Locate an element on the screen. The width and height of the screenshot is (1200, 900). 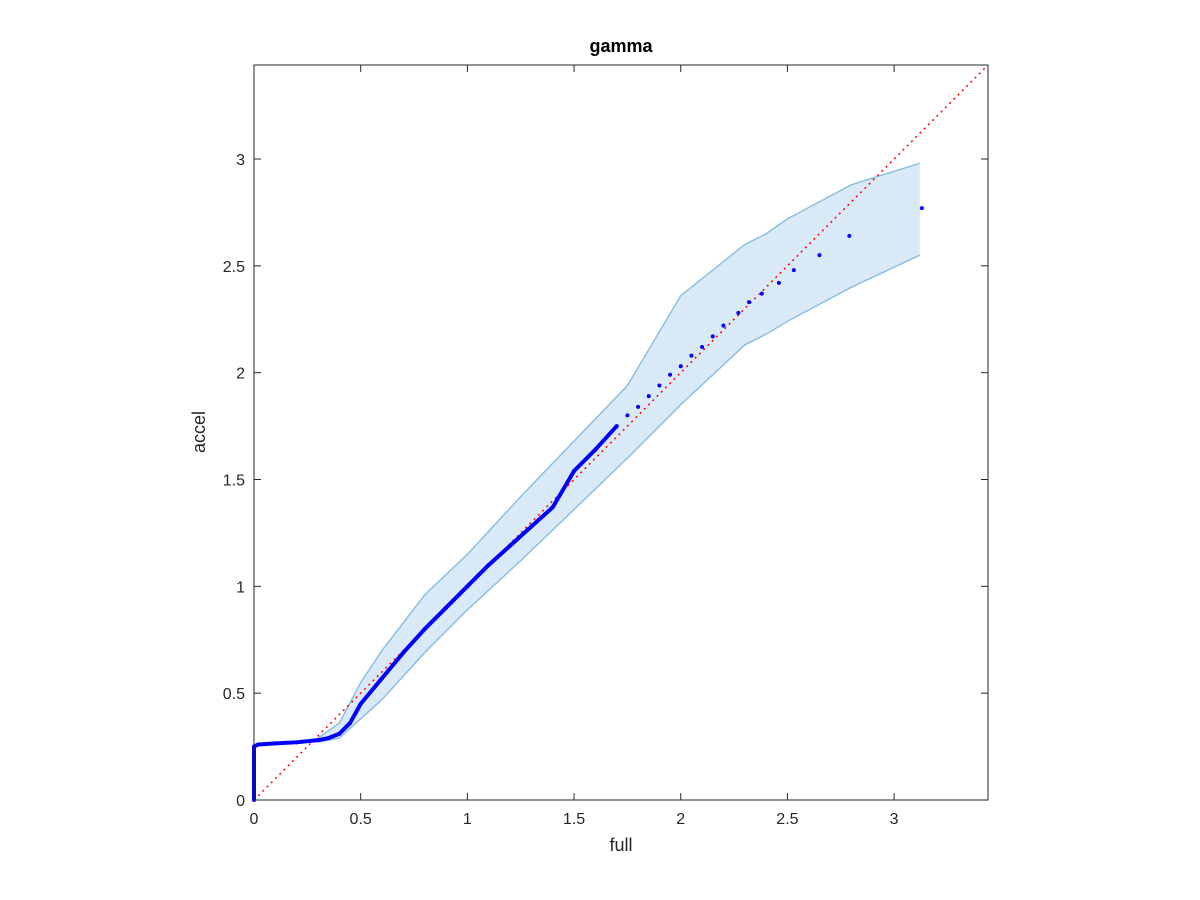
x-tick-label: 1 is located at coordinates (467, 819).